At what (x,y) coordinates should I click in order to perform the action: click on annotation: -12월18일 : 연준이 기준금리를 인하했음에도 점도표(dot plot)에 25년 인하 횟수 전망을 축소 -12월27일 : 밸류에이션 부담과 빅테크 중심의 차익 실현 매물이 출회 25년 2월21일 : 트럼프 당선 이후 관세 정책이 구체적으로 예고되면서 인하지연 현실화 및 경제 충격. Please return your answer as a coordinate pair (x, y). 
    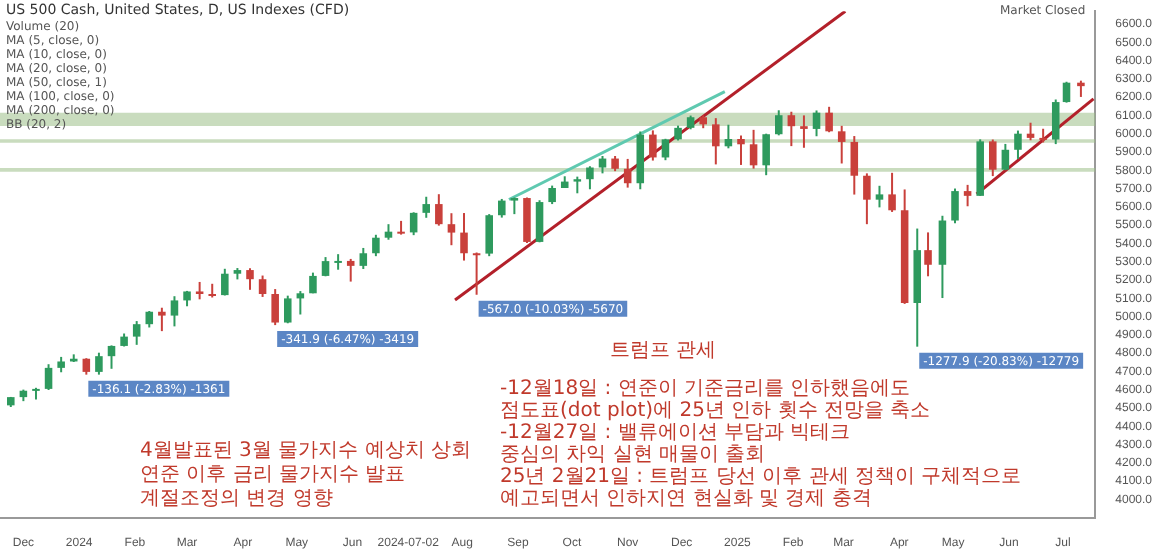
    Looking at the image, I should click on (761, 444).